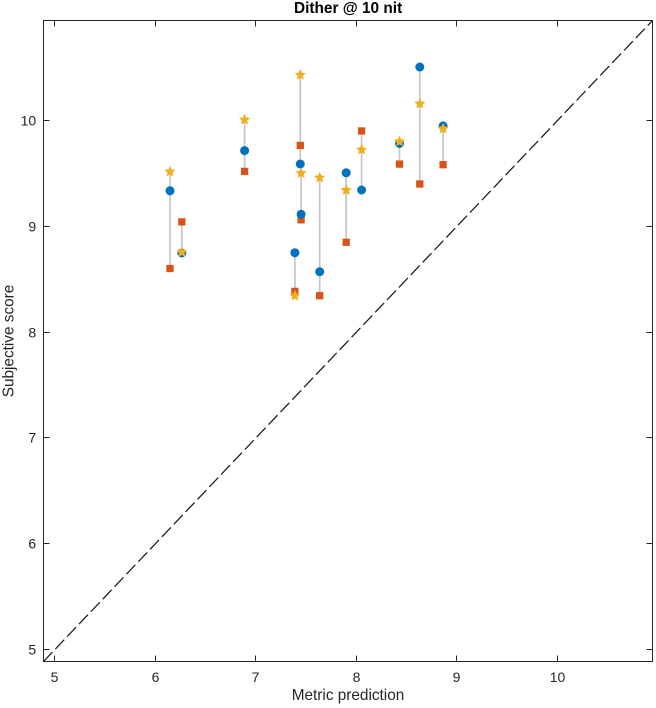 The height and width of the screenshot is (708, 656). What do you see at coordinates (348, 695) in the screenshot?
I see `svg-text: Metric prediction` at bounding box center [348, 695].